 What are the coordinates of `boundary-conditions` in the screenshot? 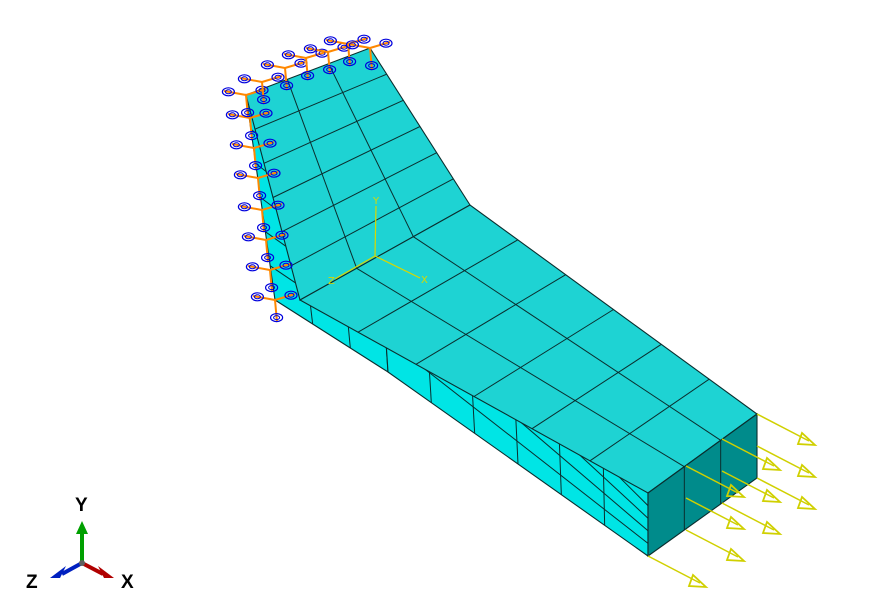 It's located at (307, 178).